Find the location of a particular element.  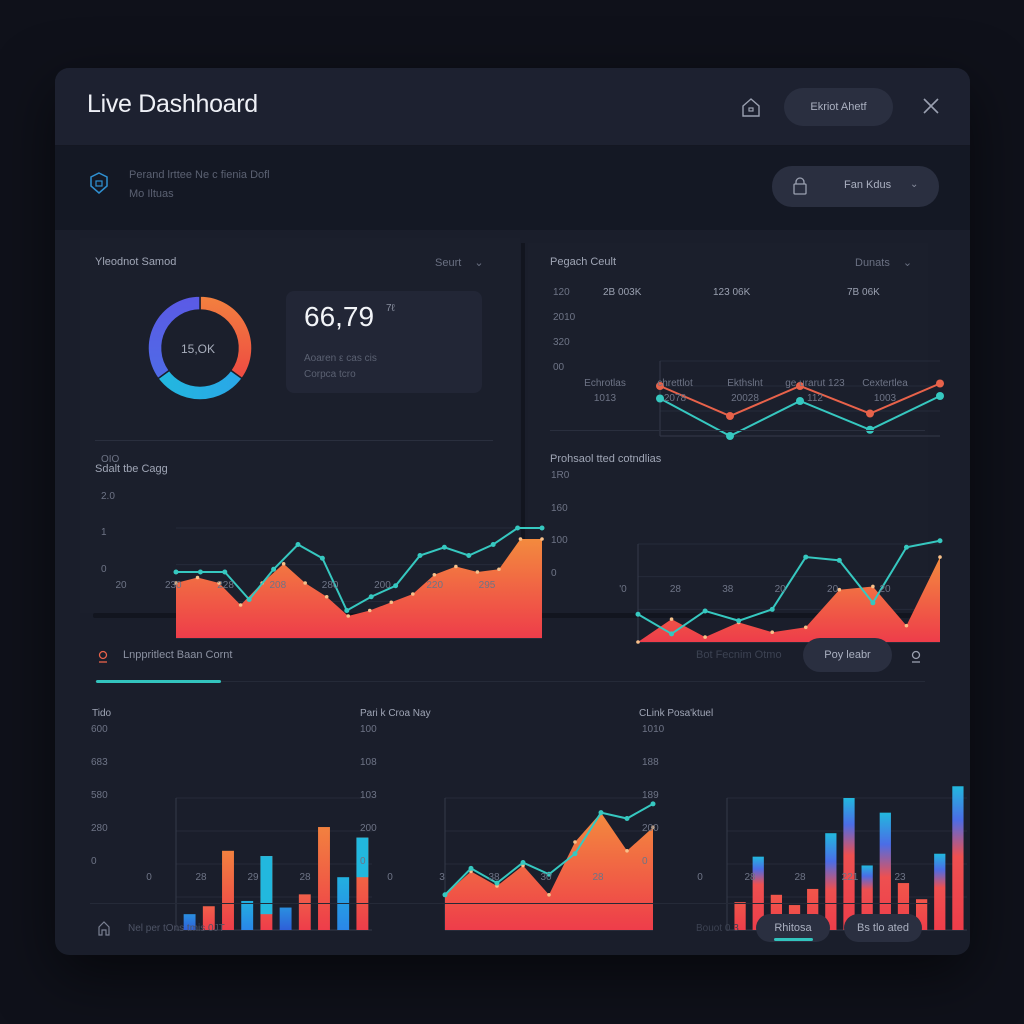

area2-title: Prohsaol tted cotndlias is located at coordinates (606, 459).